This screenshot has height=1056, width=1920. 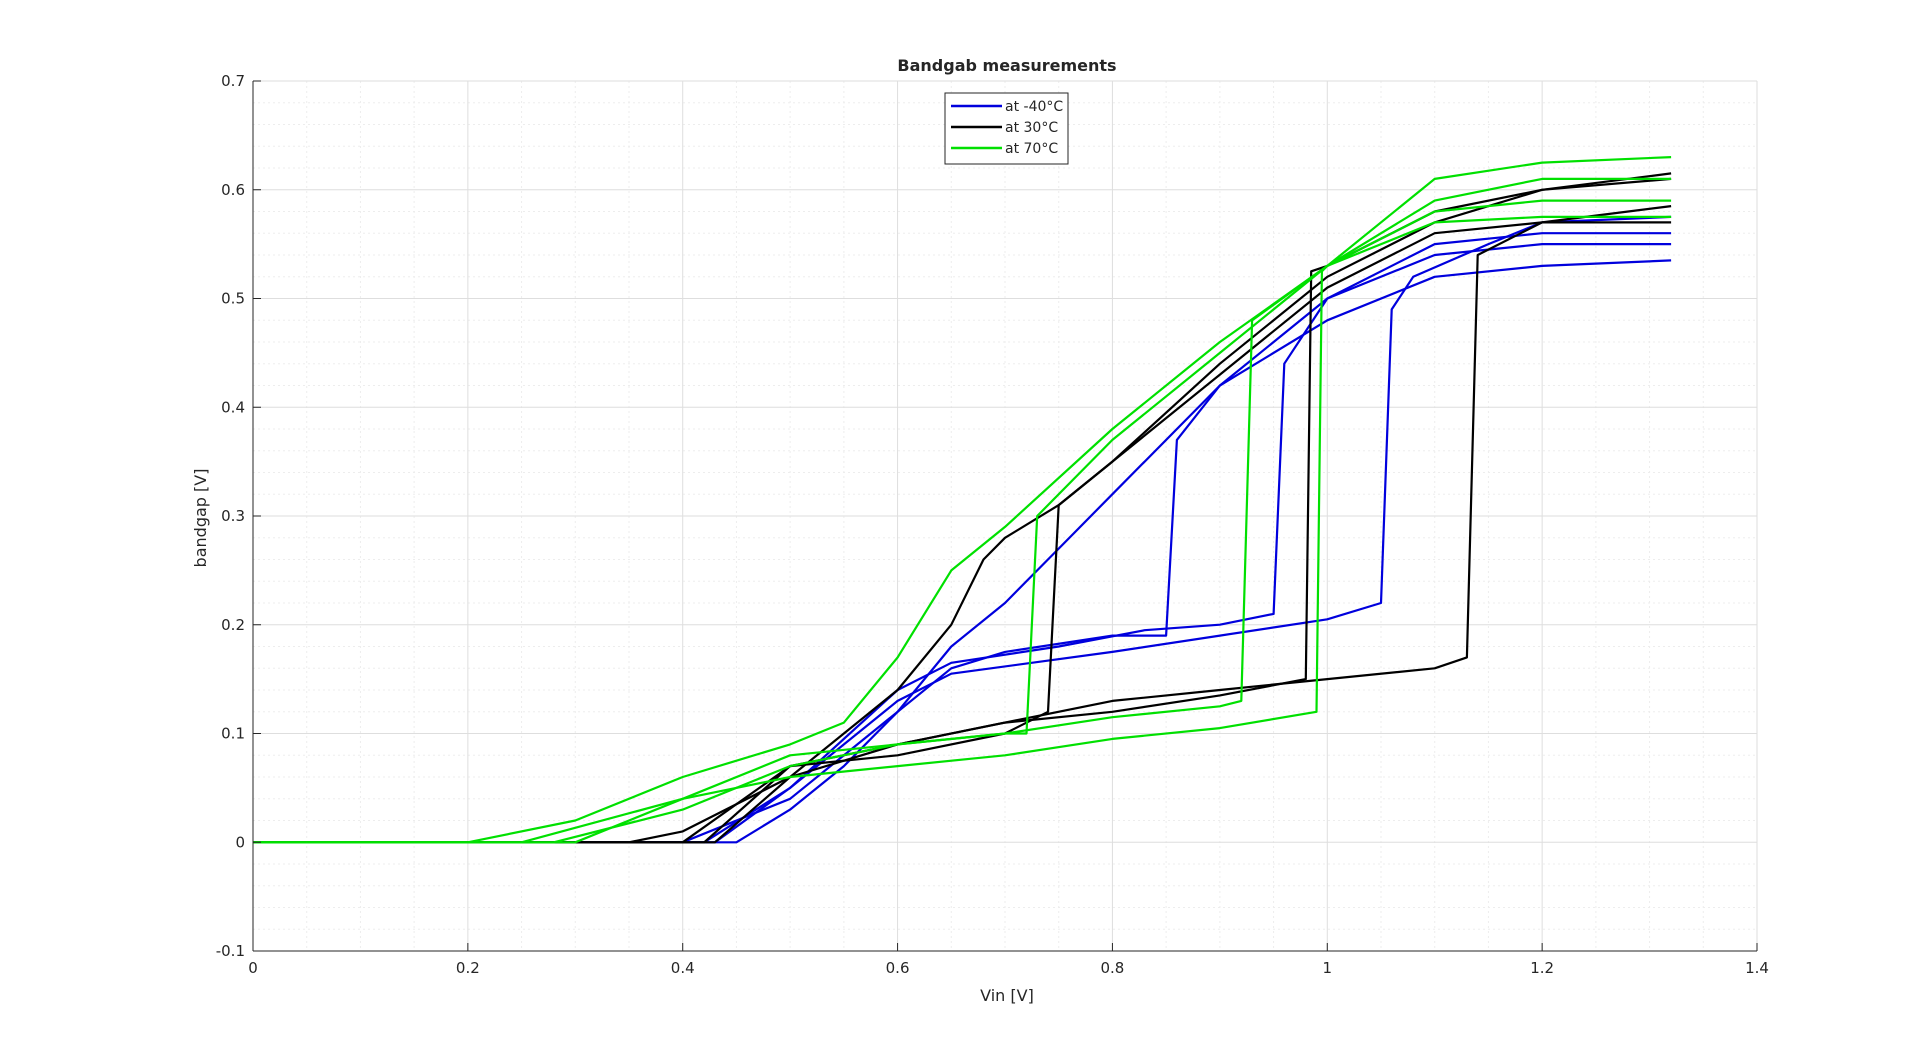 What do you see at coordinates (233, 81) in the screenshot?
I see `y-tick-label: 0.7` at bounding box center [233, 81].